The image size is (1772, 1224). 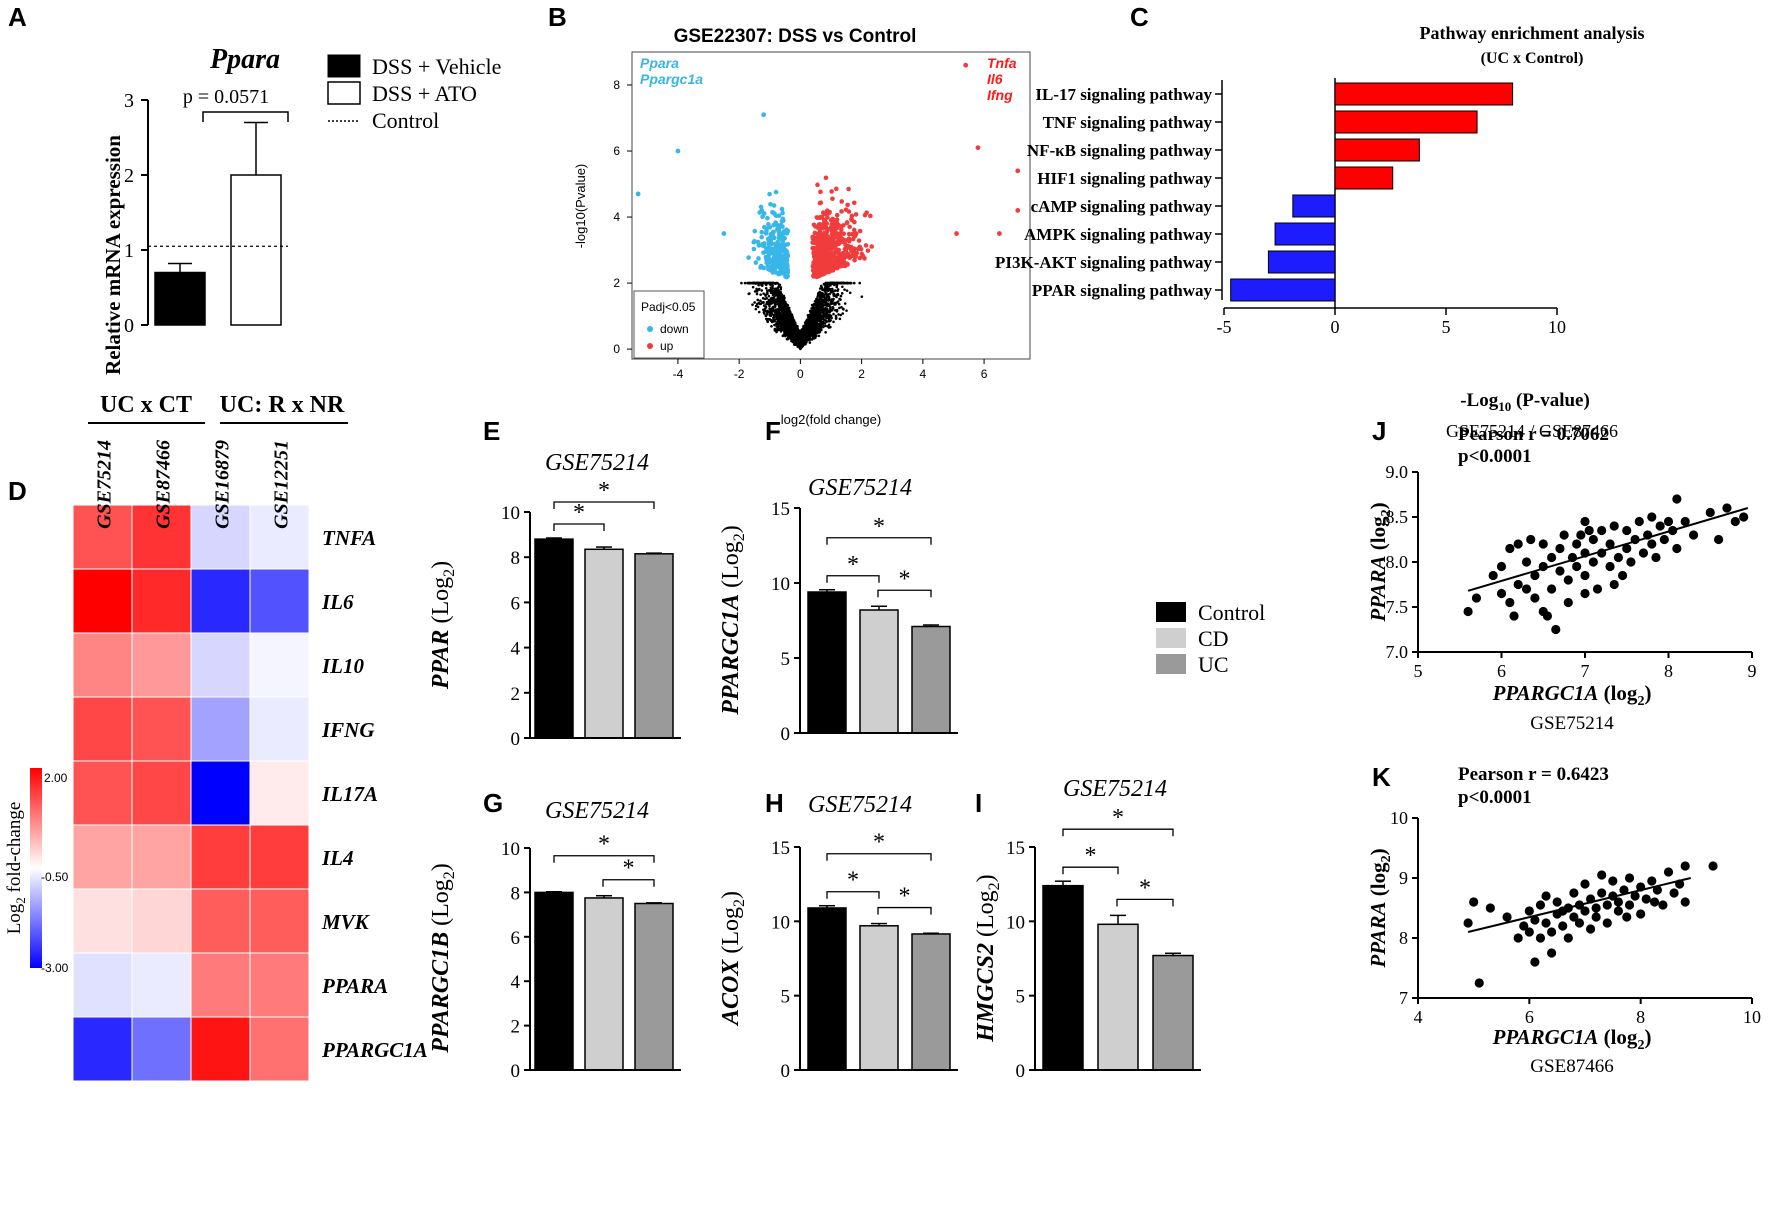 I want to click on colorbar-label: Log2 fold-change, so click(x=16, y=868).